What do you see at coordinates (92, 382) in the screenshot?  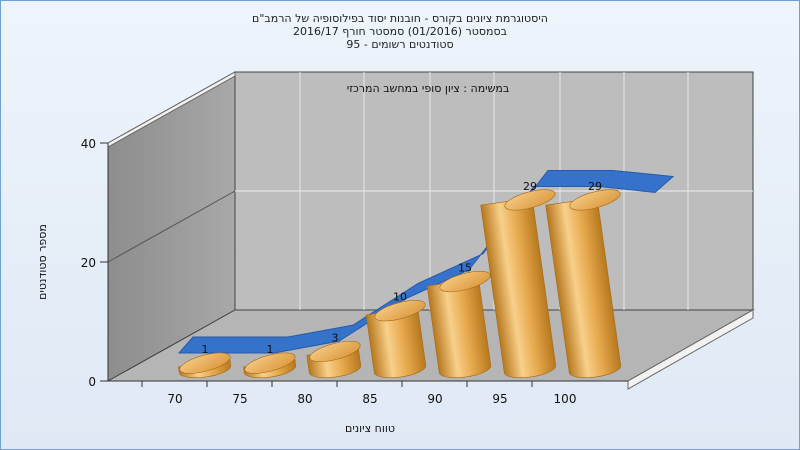 I see `y-tick-label-0: 0` at bounding box center [92, 382].